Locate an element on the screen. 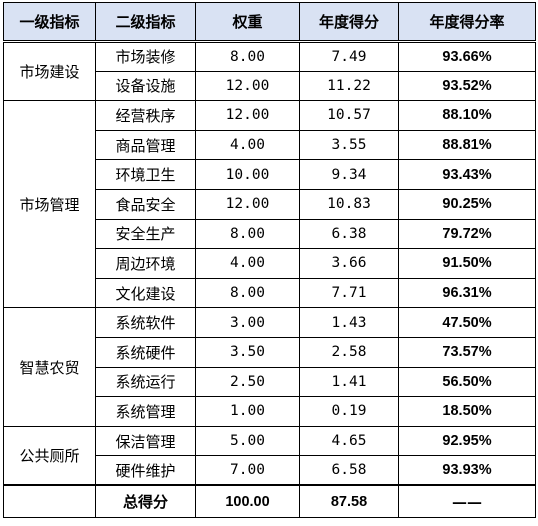  table-row: 周边环境 4.00 3.66 91.50% is located at coordinates (270, 263).